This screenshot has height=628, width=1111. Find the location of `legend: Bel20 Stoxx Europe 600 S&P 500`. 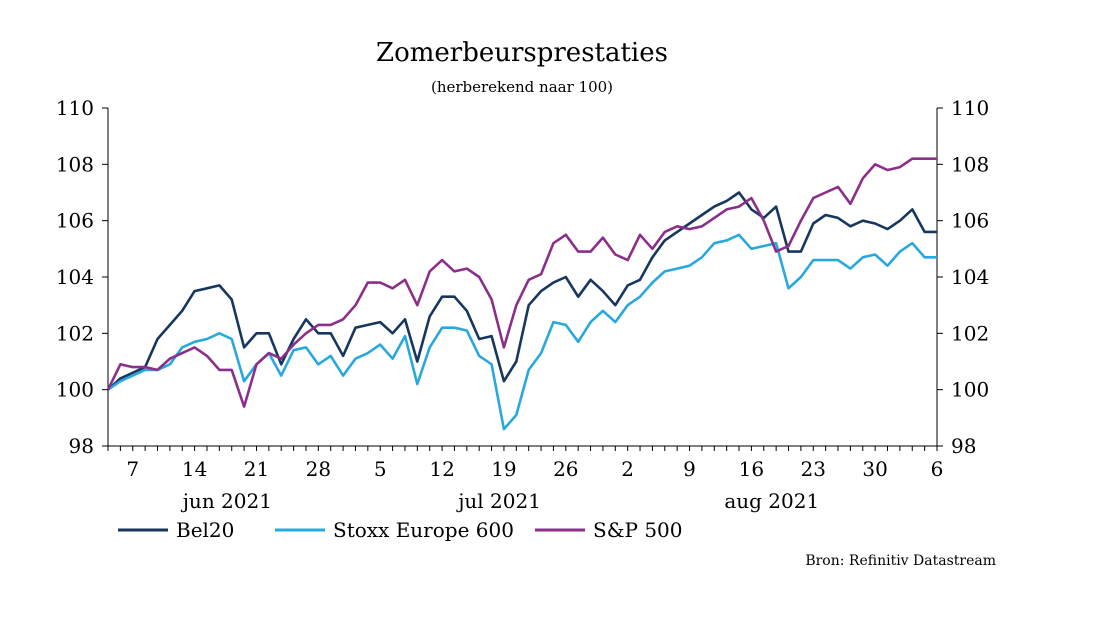

legend: Bel20 Stoxx Europe 600 S&P 500 is located at coordinates (400, 530).